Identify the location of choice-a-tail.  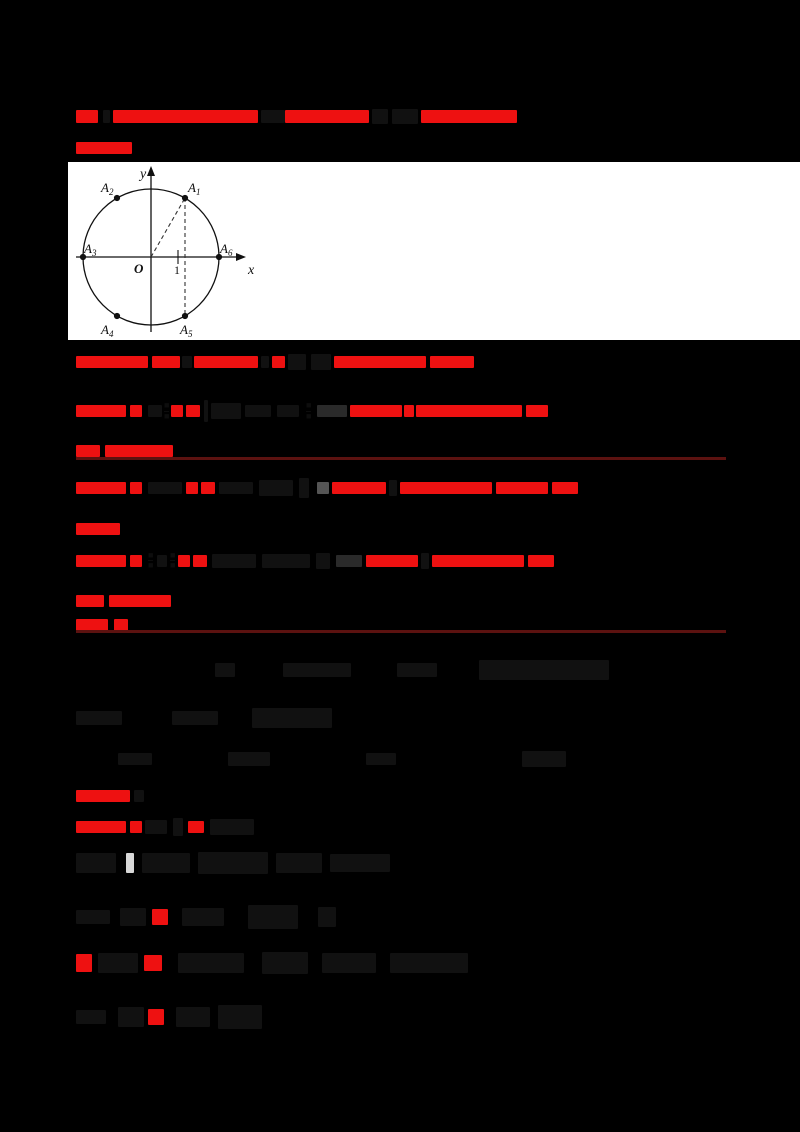
(124, 451).